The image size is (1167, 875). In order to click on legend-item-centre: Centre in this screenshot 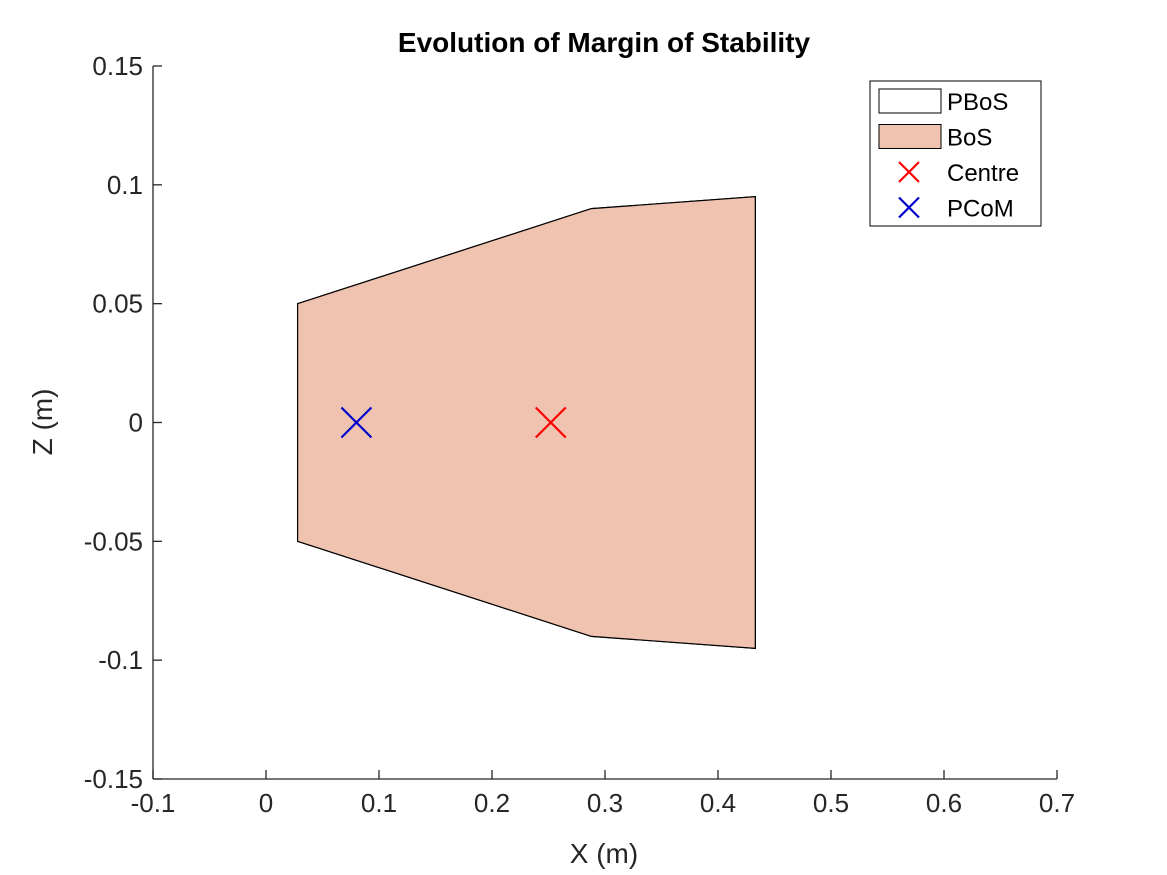, I will do `click(958, 173)`.